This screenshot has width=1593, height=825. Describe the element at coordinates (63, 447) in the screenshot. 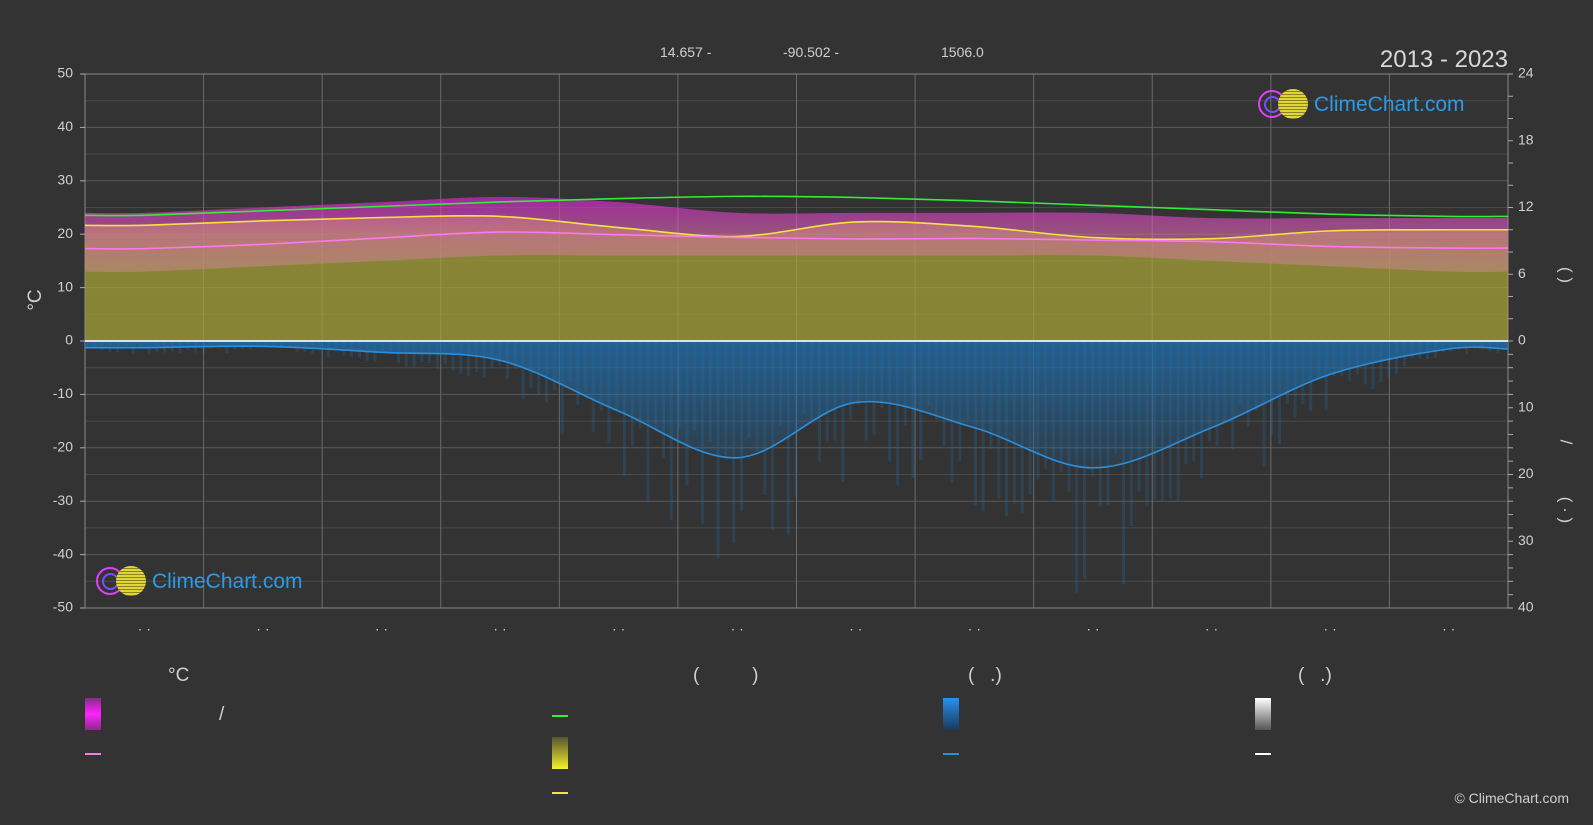

I see `left-tick-label: -20` at that location.